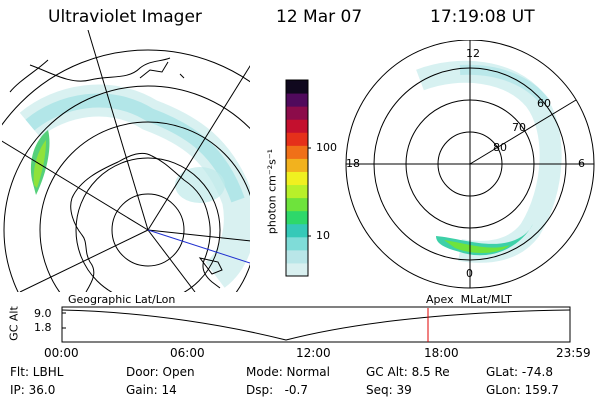  I want to click on time-tick-1200: 12:00, so click(313, 353).